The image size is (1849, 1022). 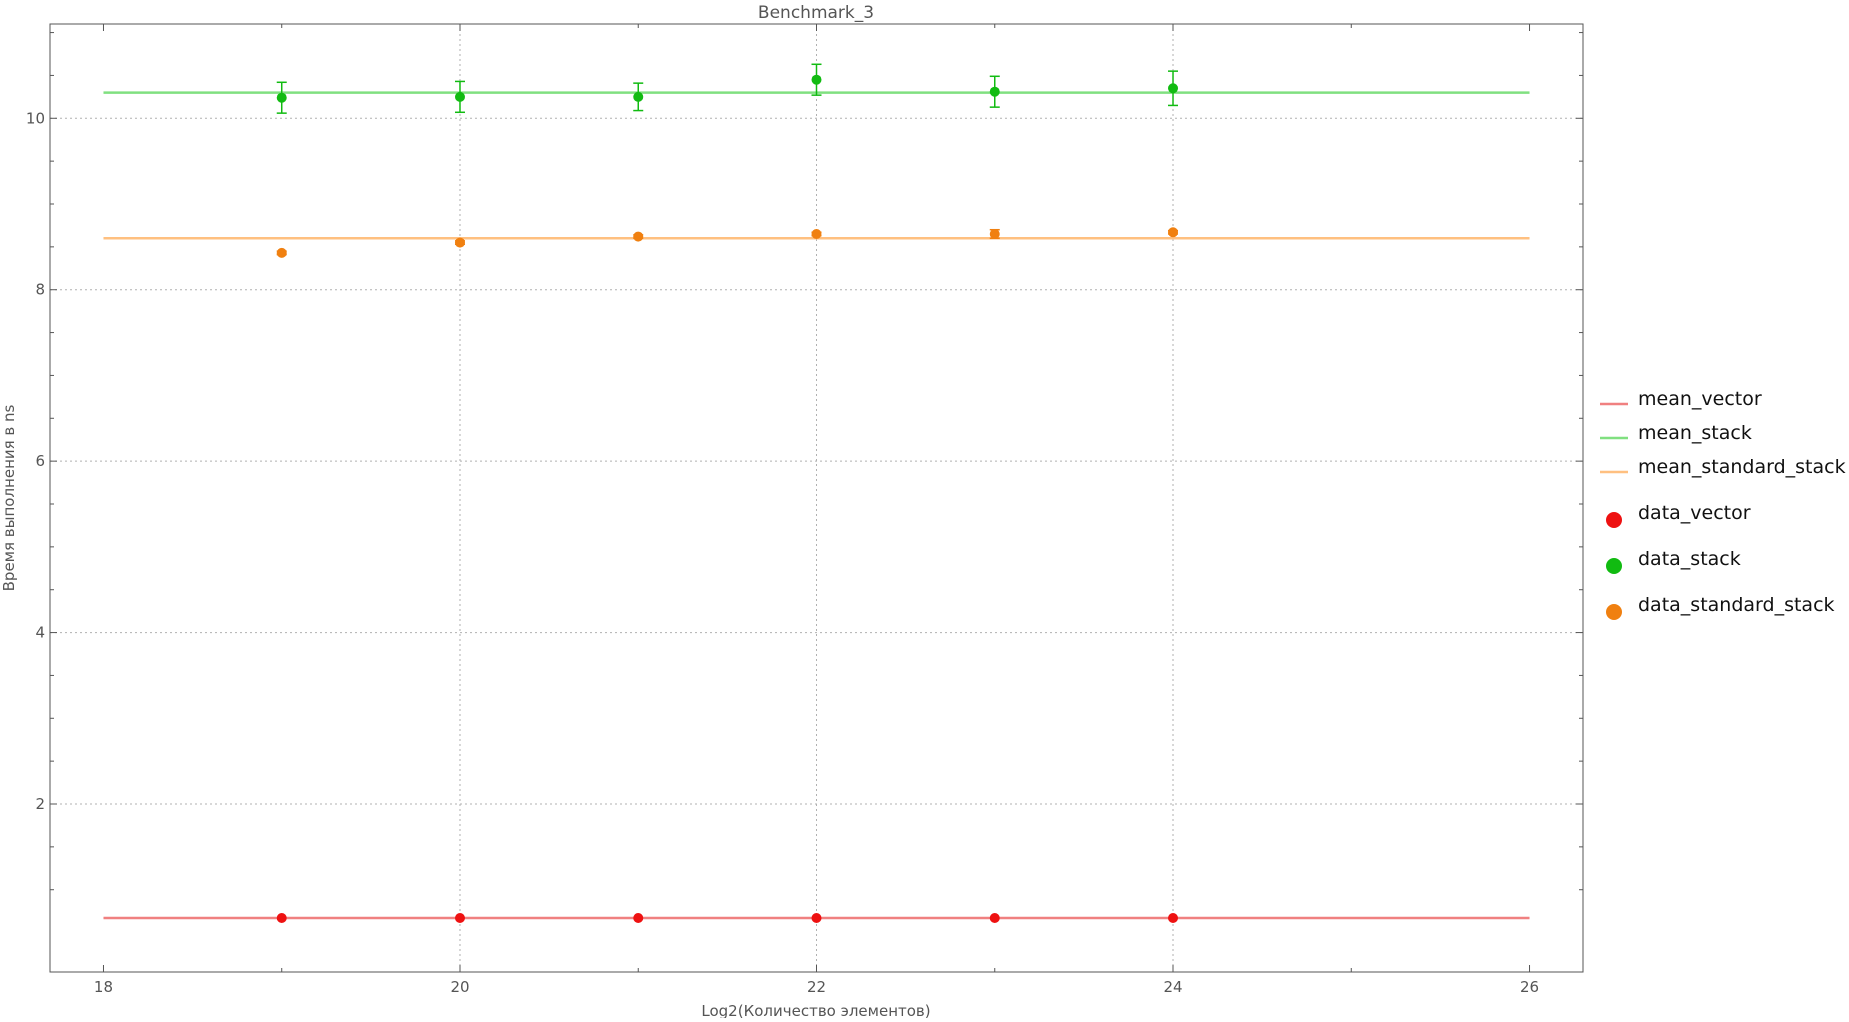 What do you see at coordinates (1614, 612) in the screenshot?
I see `legend-marker-data-standard-stack` at bounding box center [1614, 612].